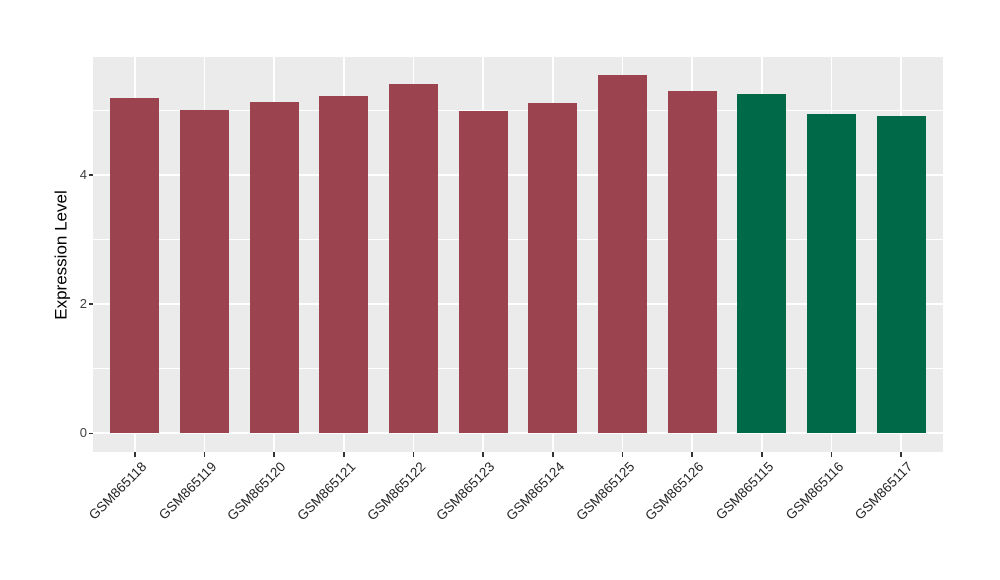  What do you see at coordinates (814, 491) in the screenshot?
I see `x-tick-label-GSM865116: GSM865116` at bounding box center [814, 491].